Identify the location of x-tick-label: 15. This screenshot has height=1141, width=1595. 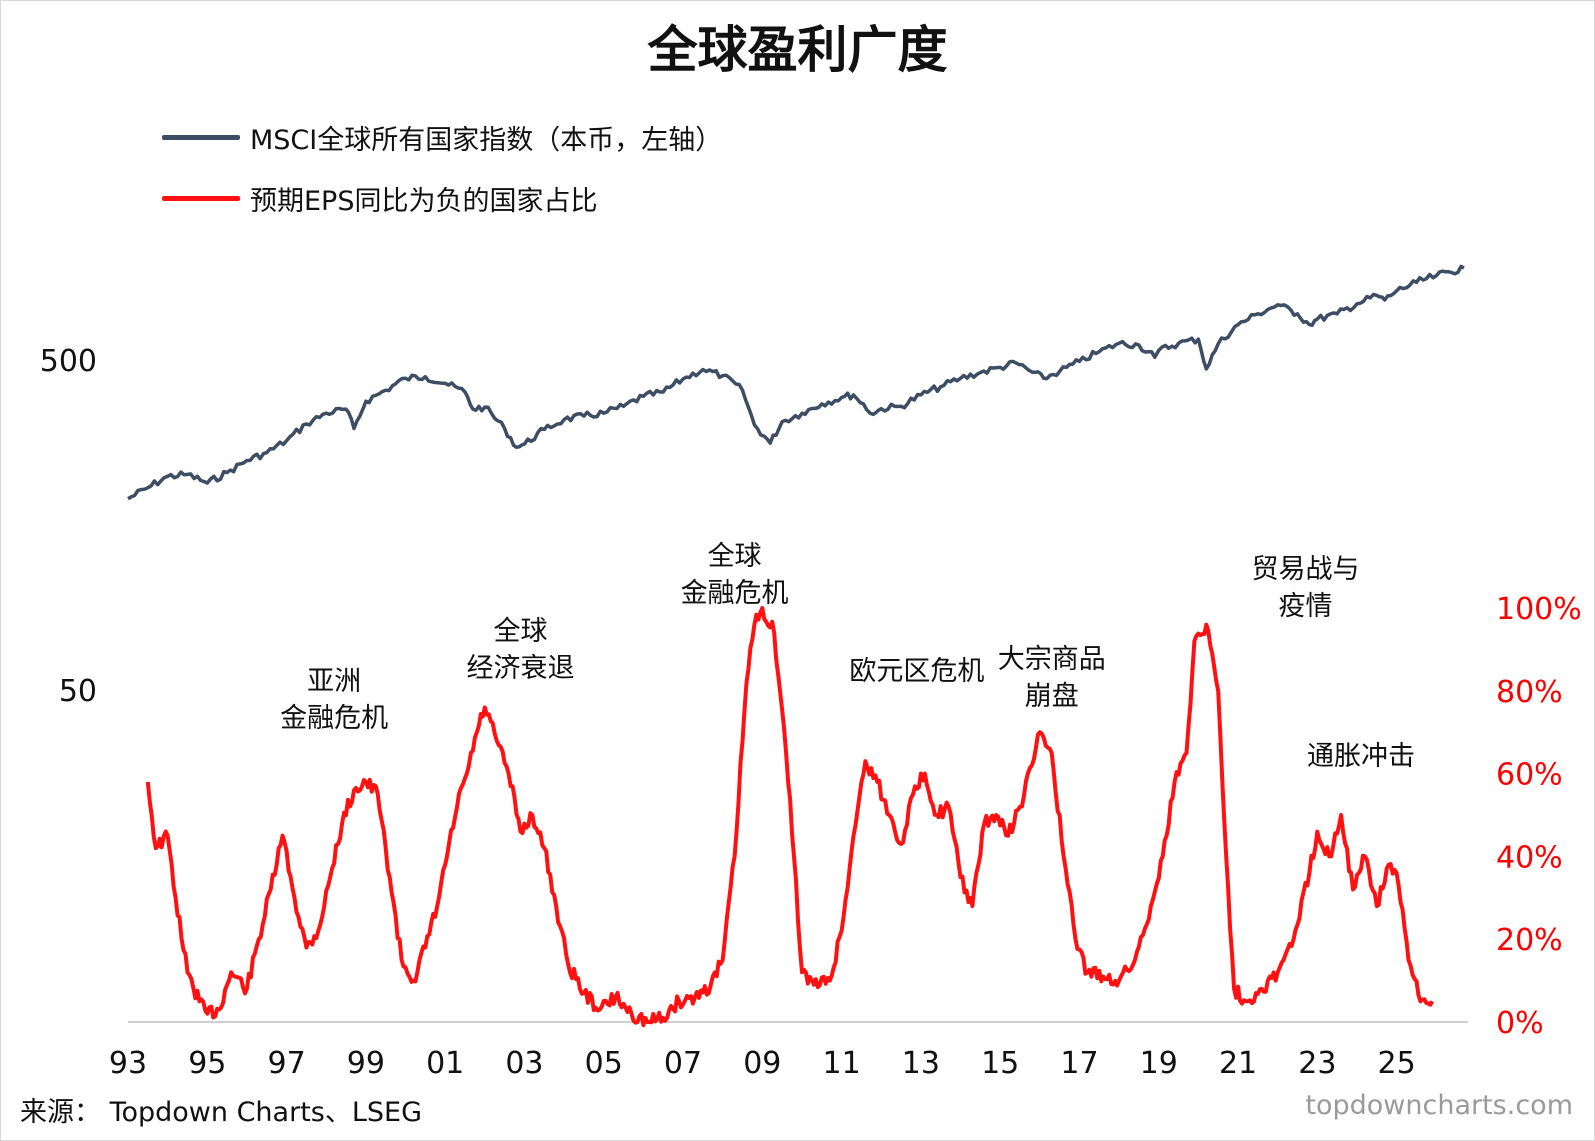
(1000, 1063).